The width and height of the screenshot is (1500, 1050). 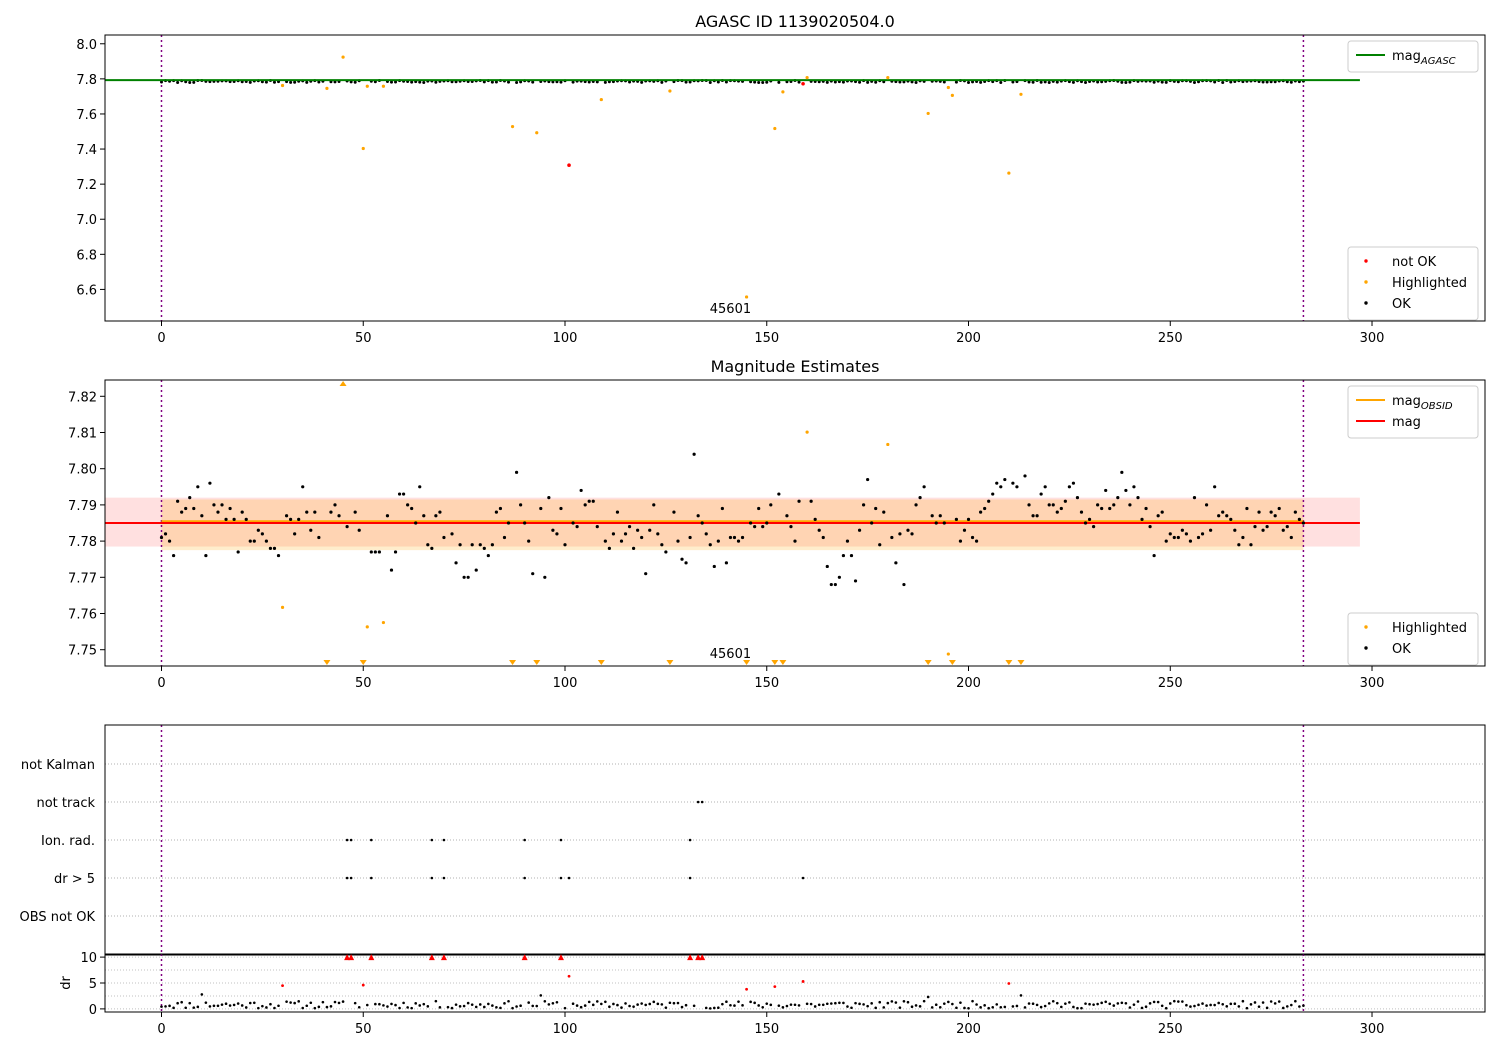 I want to click on y-tick-label: 7.81, so click(x=82, y=433).